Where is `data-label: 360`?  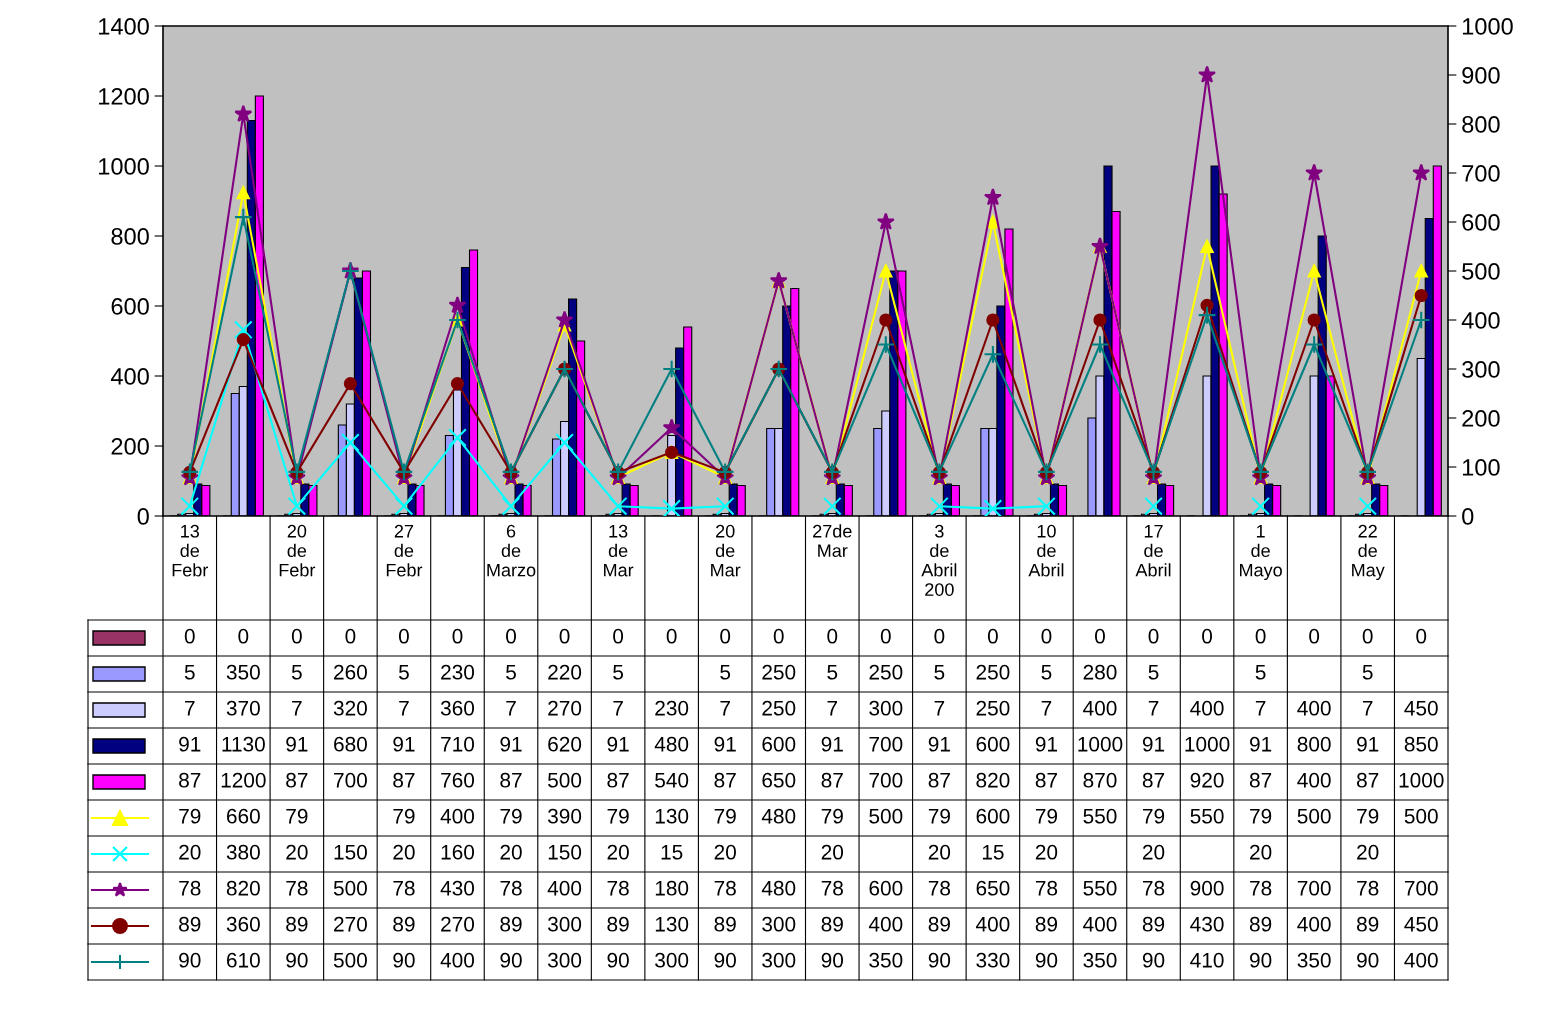
data-label: 360 is located at coordinates (243, 924).